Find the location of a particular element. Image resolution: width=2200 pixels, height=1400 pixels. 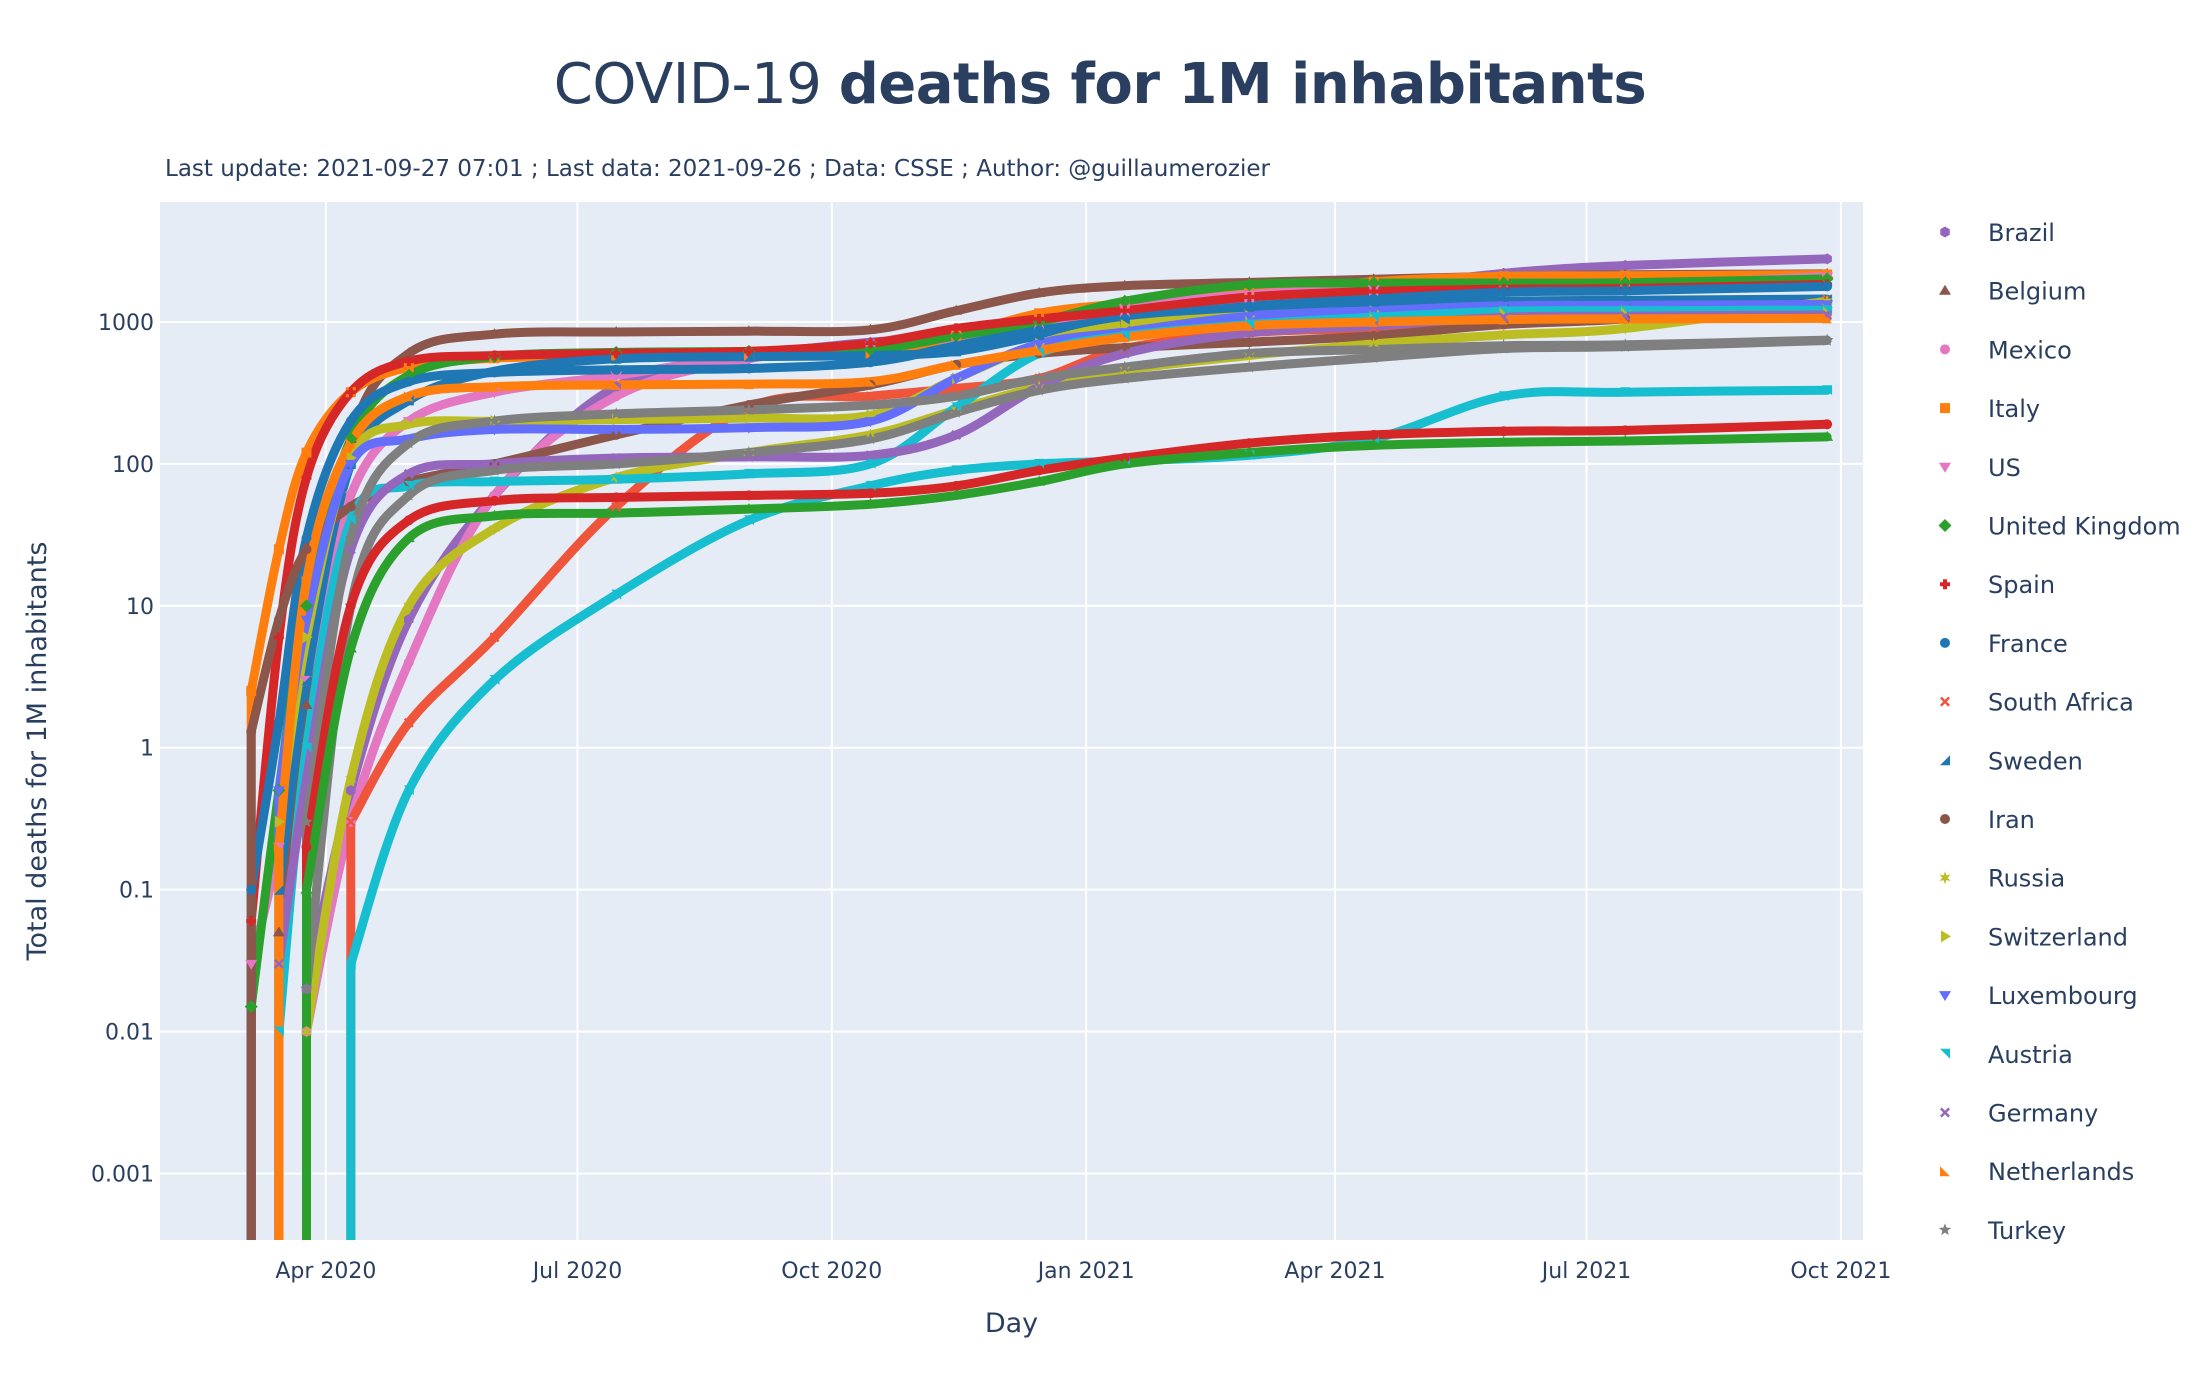

legend-item-luxembourg: Luxembourg is located at coordinates (2038, 996).